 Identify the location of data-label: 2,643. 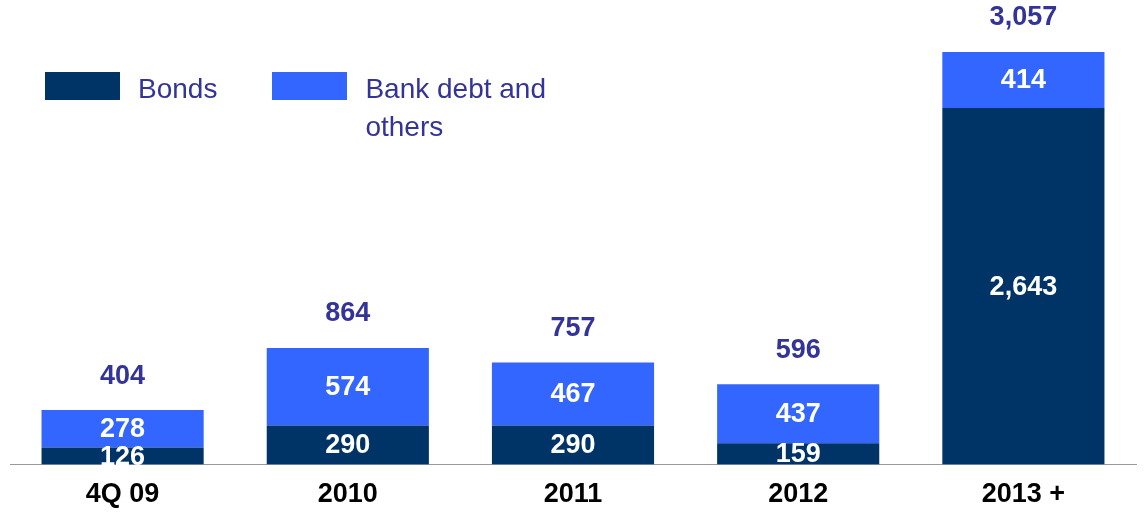
(1023, 285).